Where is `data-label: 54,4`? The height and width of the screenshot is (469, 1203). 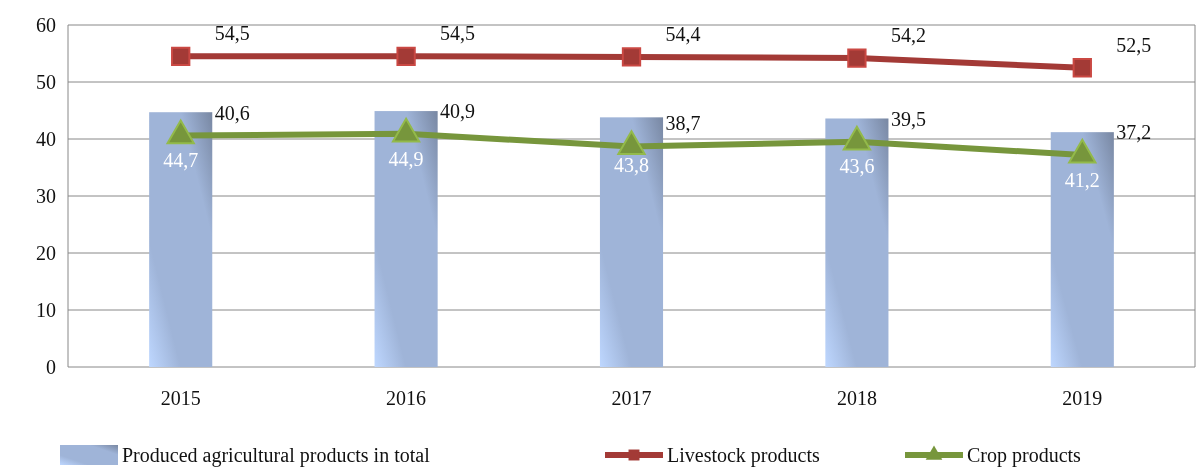
data-label: 54,4 is located at coordinates (683, 33).